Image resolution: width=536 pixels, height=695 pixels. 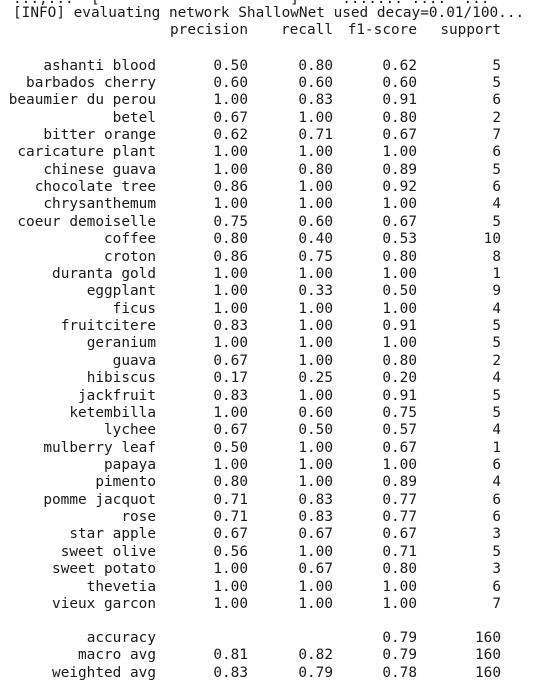 What do you see at coordinates (268, 604) in the screenshot?
I see `table-row: vieux garcon 1.00 1.00 1.00 7` at bounding box center [268, 604].